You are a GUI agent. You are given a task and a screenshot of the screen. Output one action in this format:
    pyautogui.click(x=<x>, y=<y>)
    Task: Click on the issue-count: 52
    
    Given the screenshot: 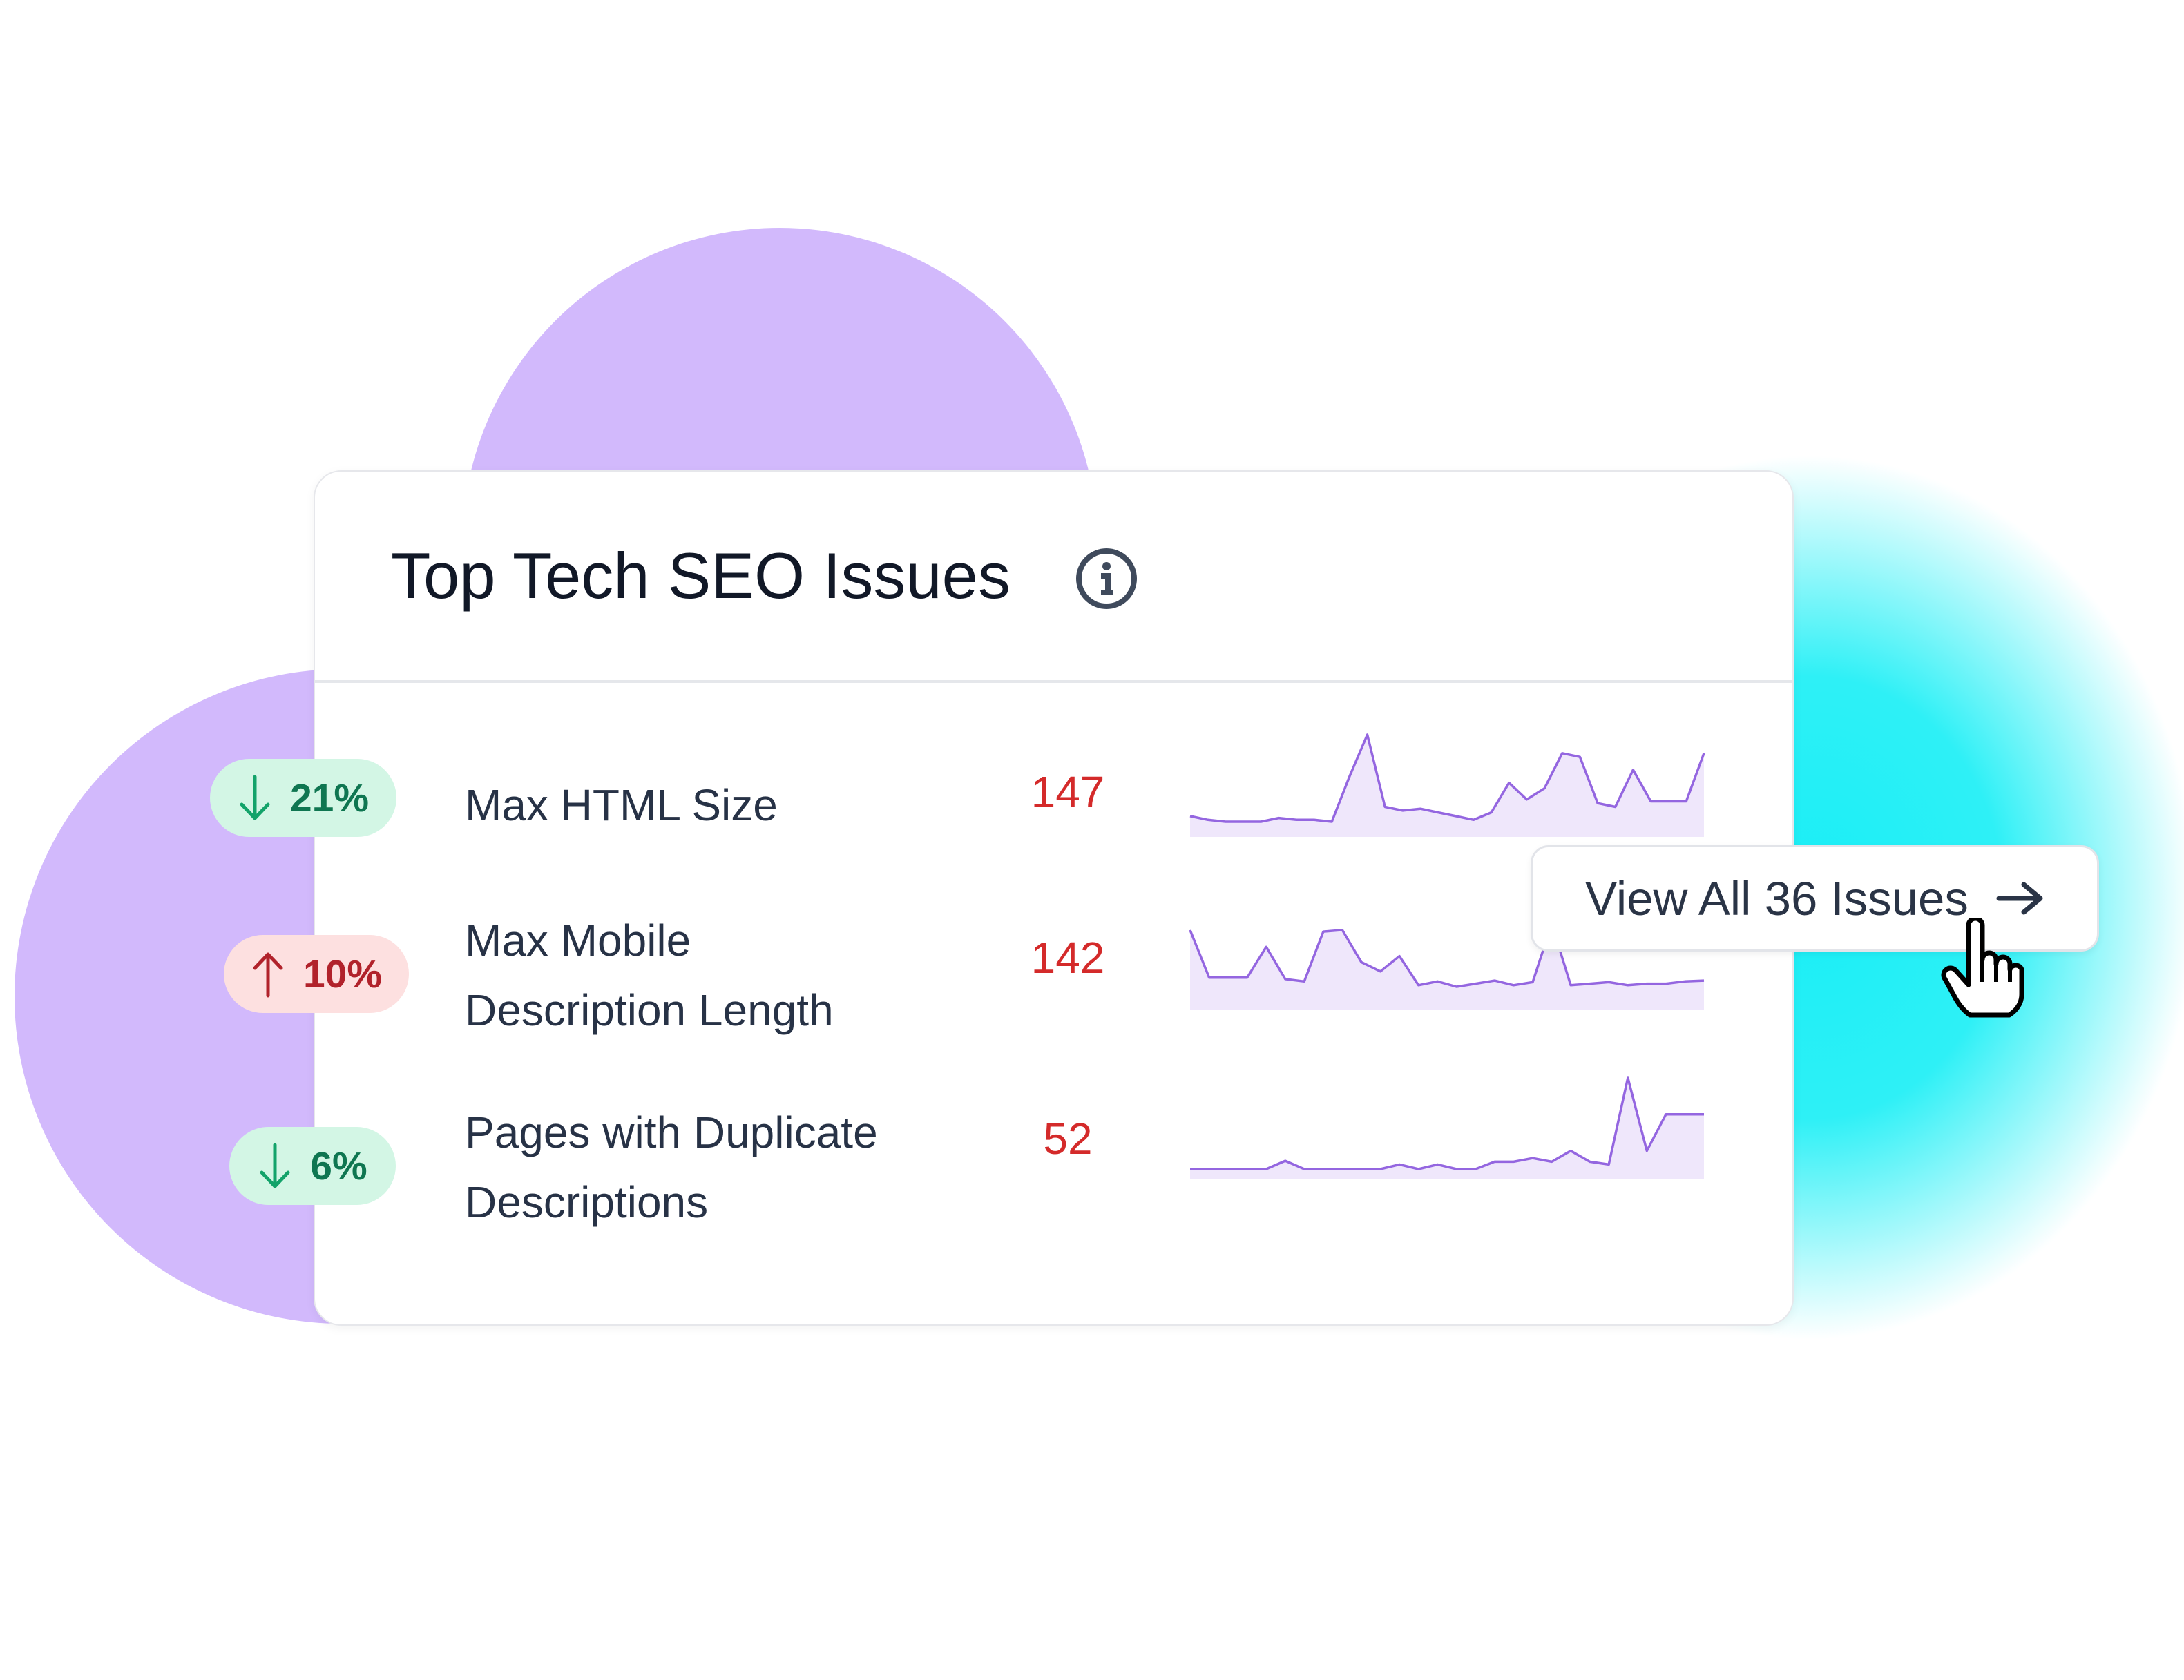 What is the action you would take?
    pyautogui.click(x=1068, y=1139)
    